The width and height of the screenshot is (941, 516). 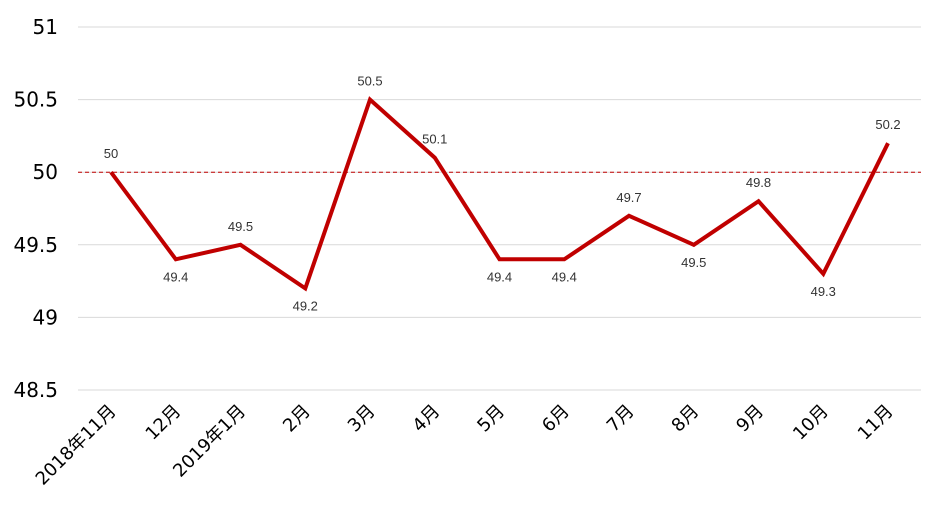 What do you see at coordinates (887, 124) in the screenshot?
I see `data-label: 50.2` at bounding box center [887, 124].